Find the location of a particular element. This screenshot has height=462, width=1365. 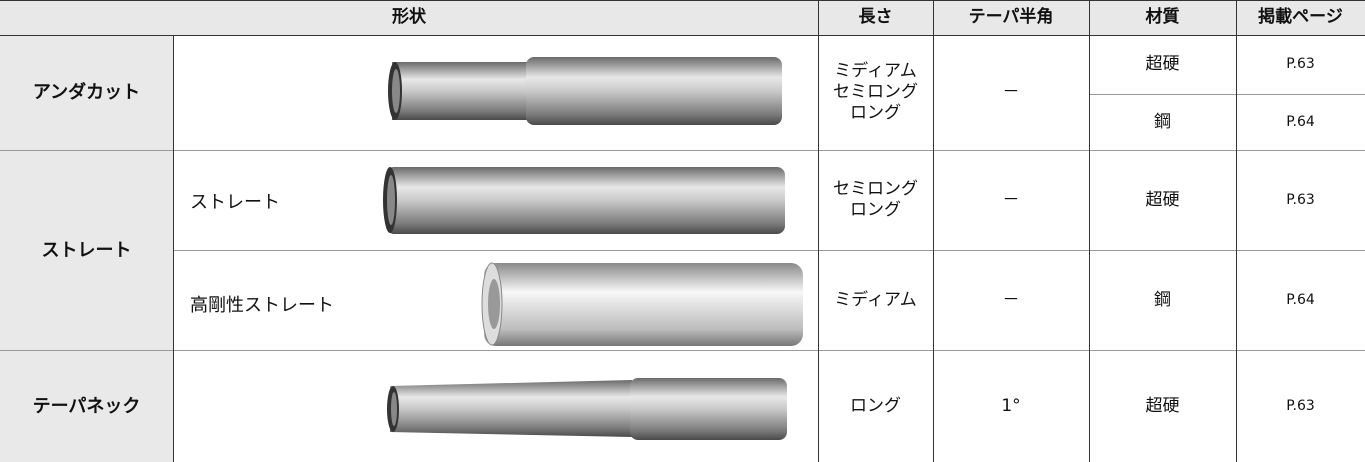

taper: 1° is located at coordinates (1011, 405).